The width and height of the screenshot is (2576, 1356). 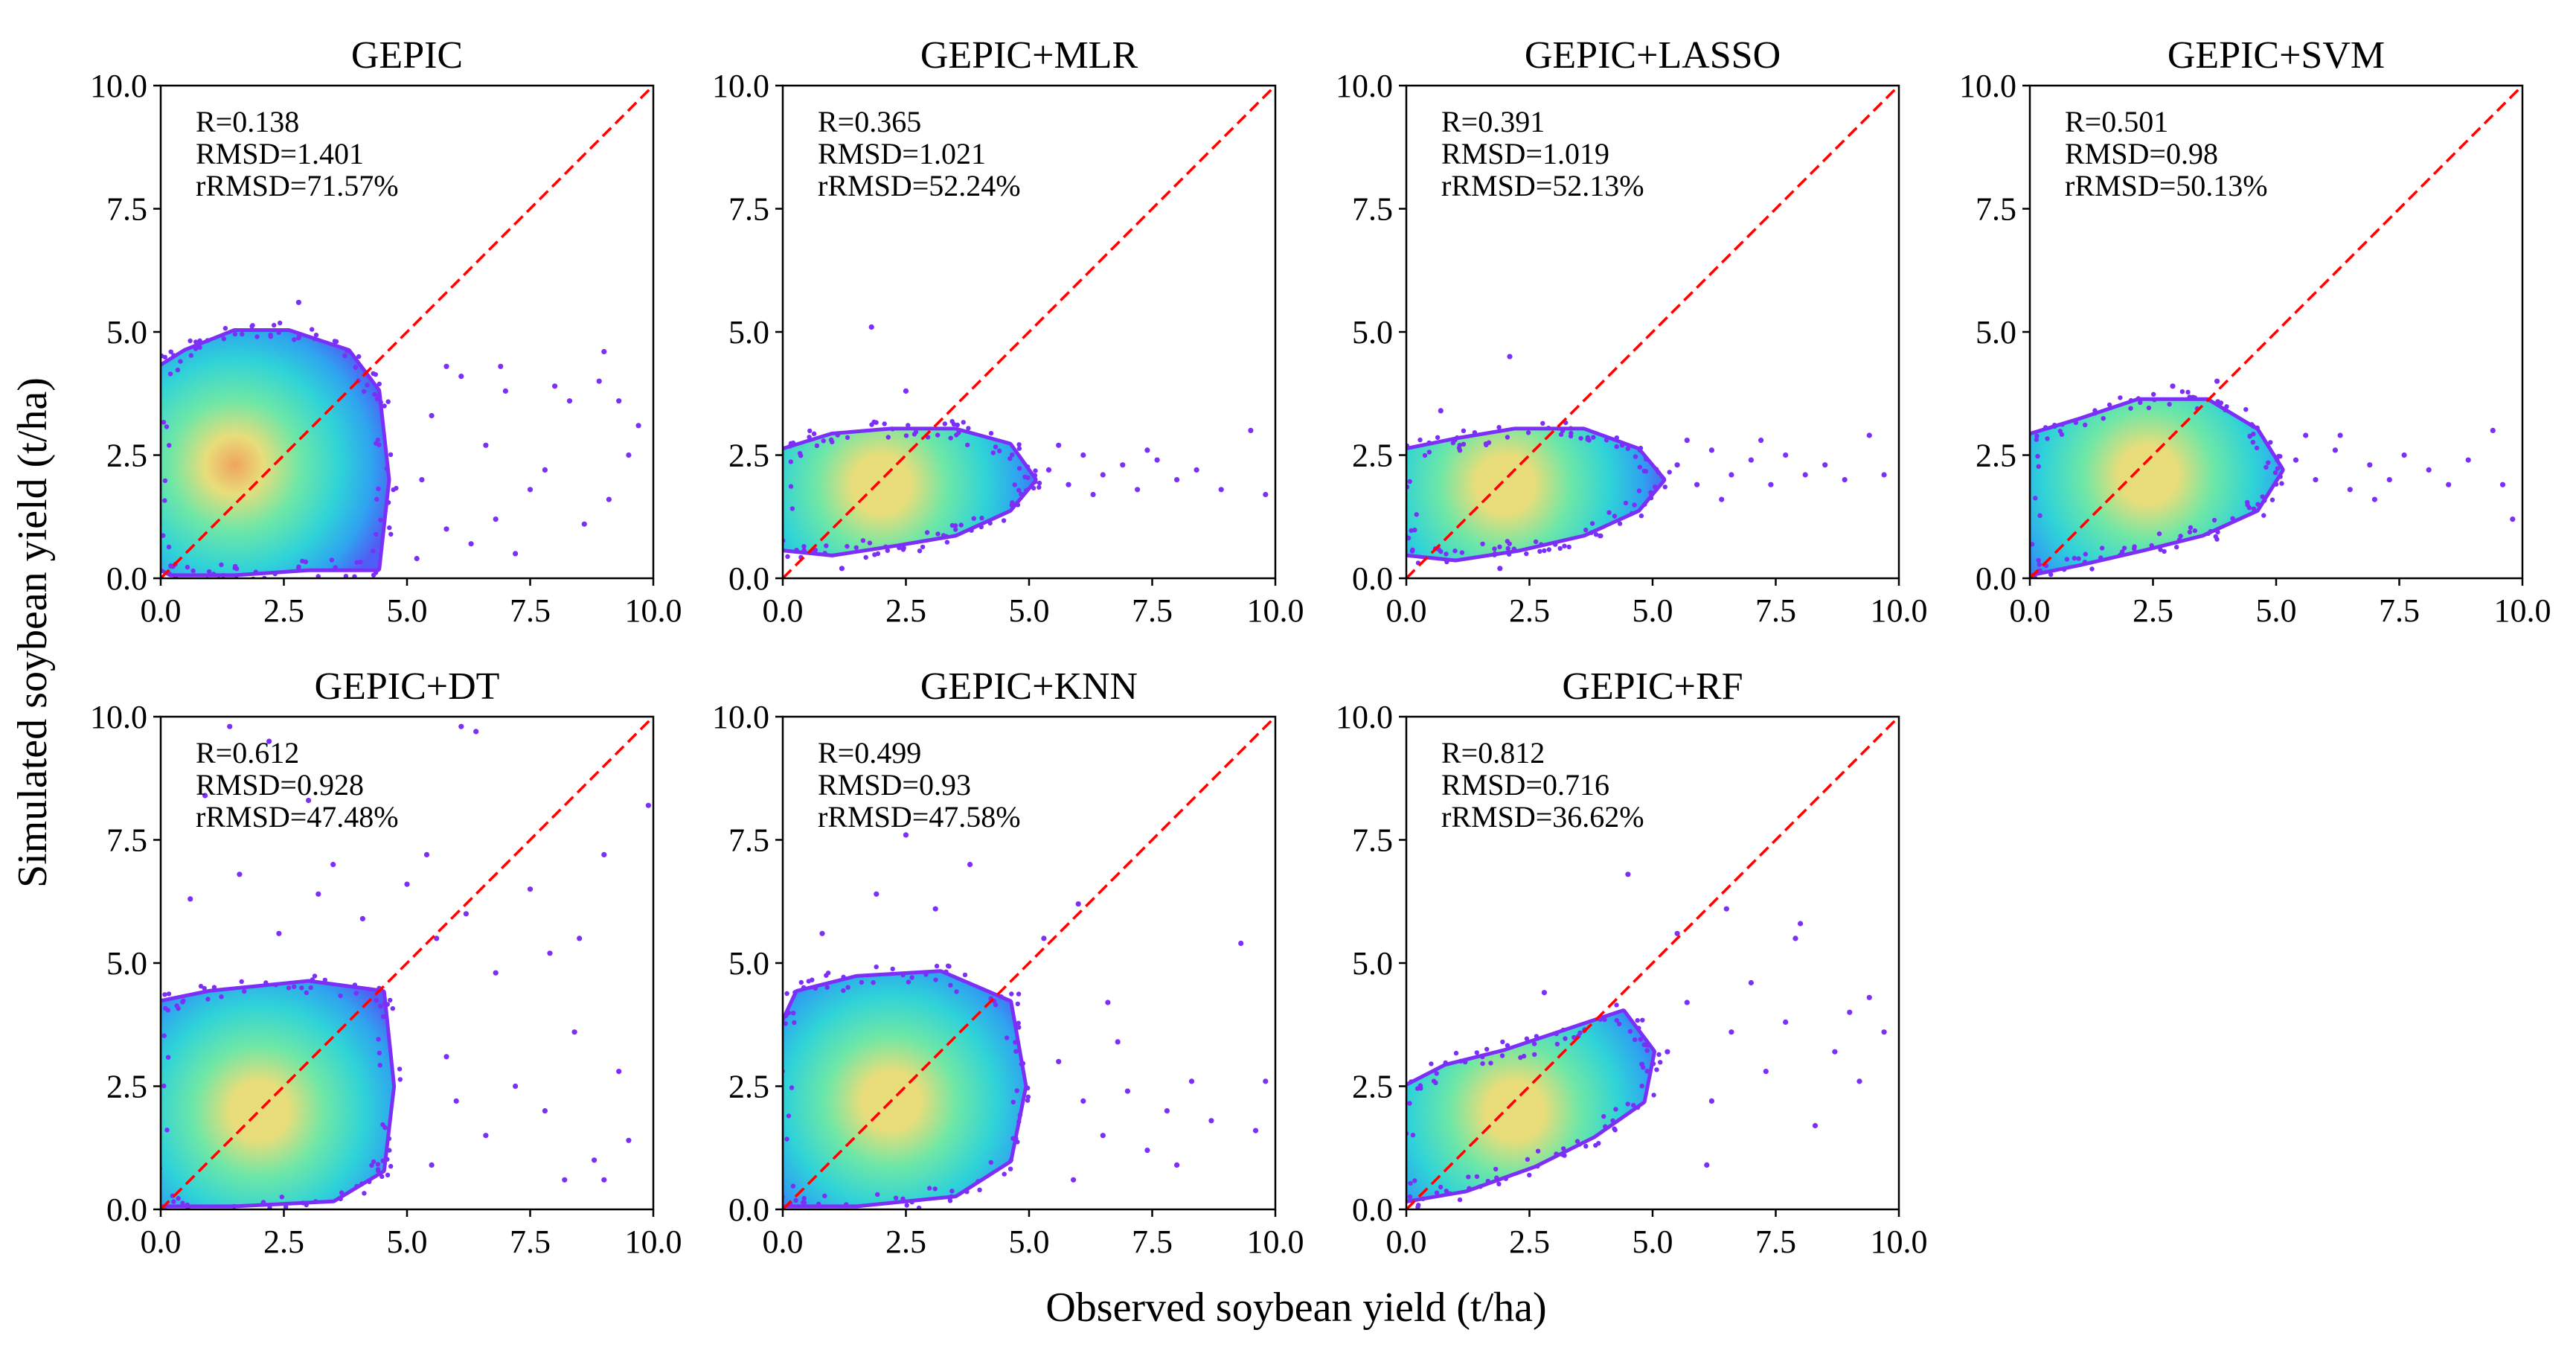 What do you see at coordinates (1775, 610) in the screenshot?
I see `x-tick-label: 7.5` at bounding box center [1775, 610].